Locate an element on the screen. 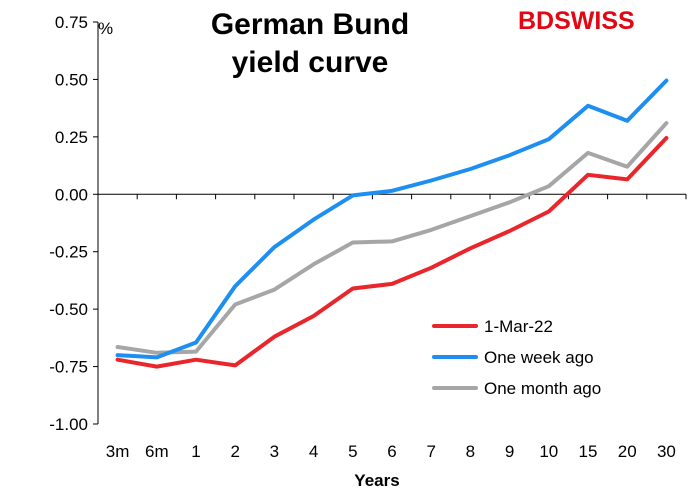  chart-title-line-2: yield curve is located at coordinates (310, 62).